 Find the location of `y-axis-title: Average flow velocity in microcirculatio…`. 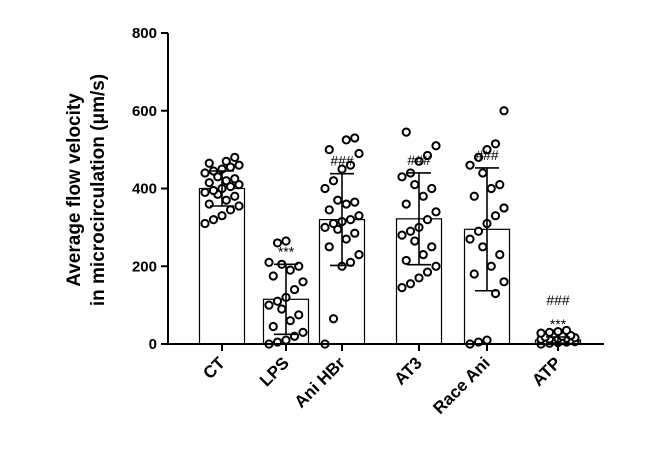

y-axis-title: Average flow velocity in microcirculatio… is located at coordinates (86, 190).